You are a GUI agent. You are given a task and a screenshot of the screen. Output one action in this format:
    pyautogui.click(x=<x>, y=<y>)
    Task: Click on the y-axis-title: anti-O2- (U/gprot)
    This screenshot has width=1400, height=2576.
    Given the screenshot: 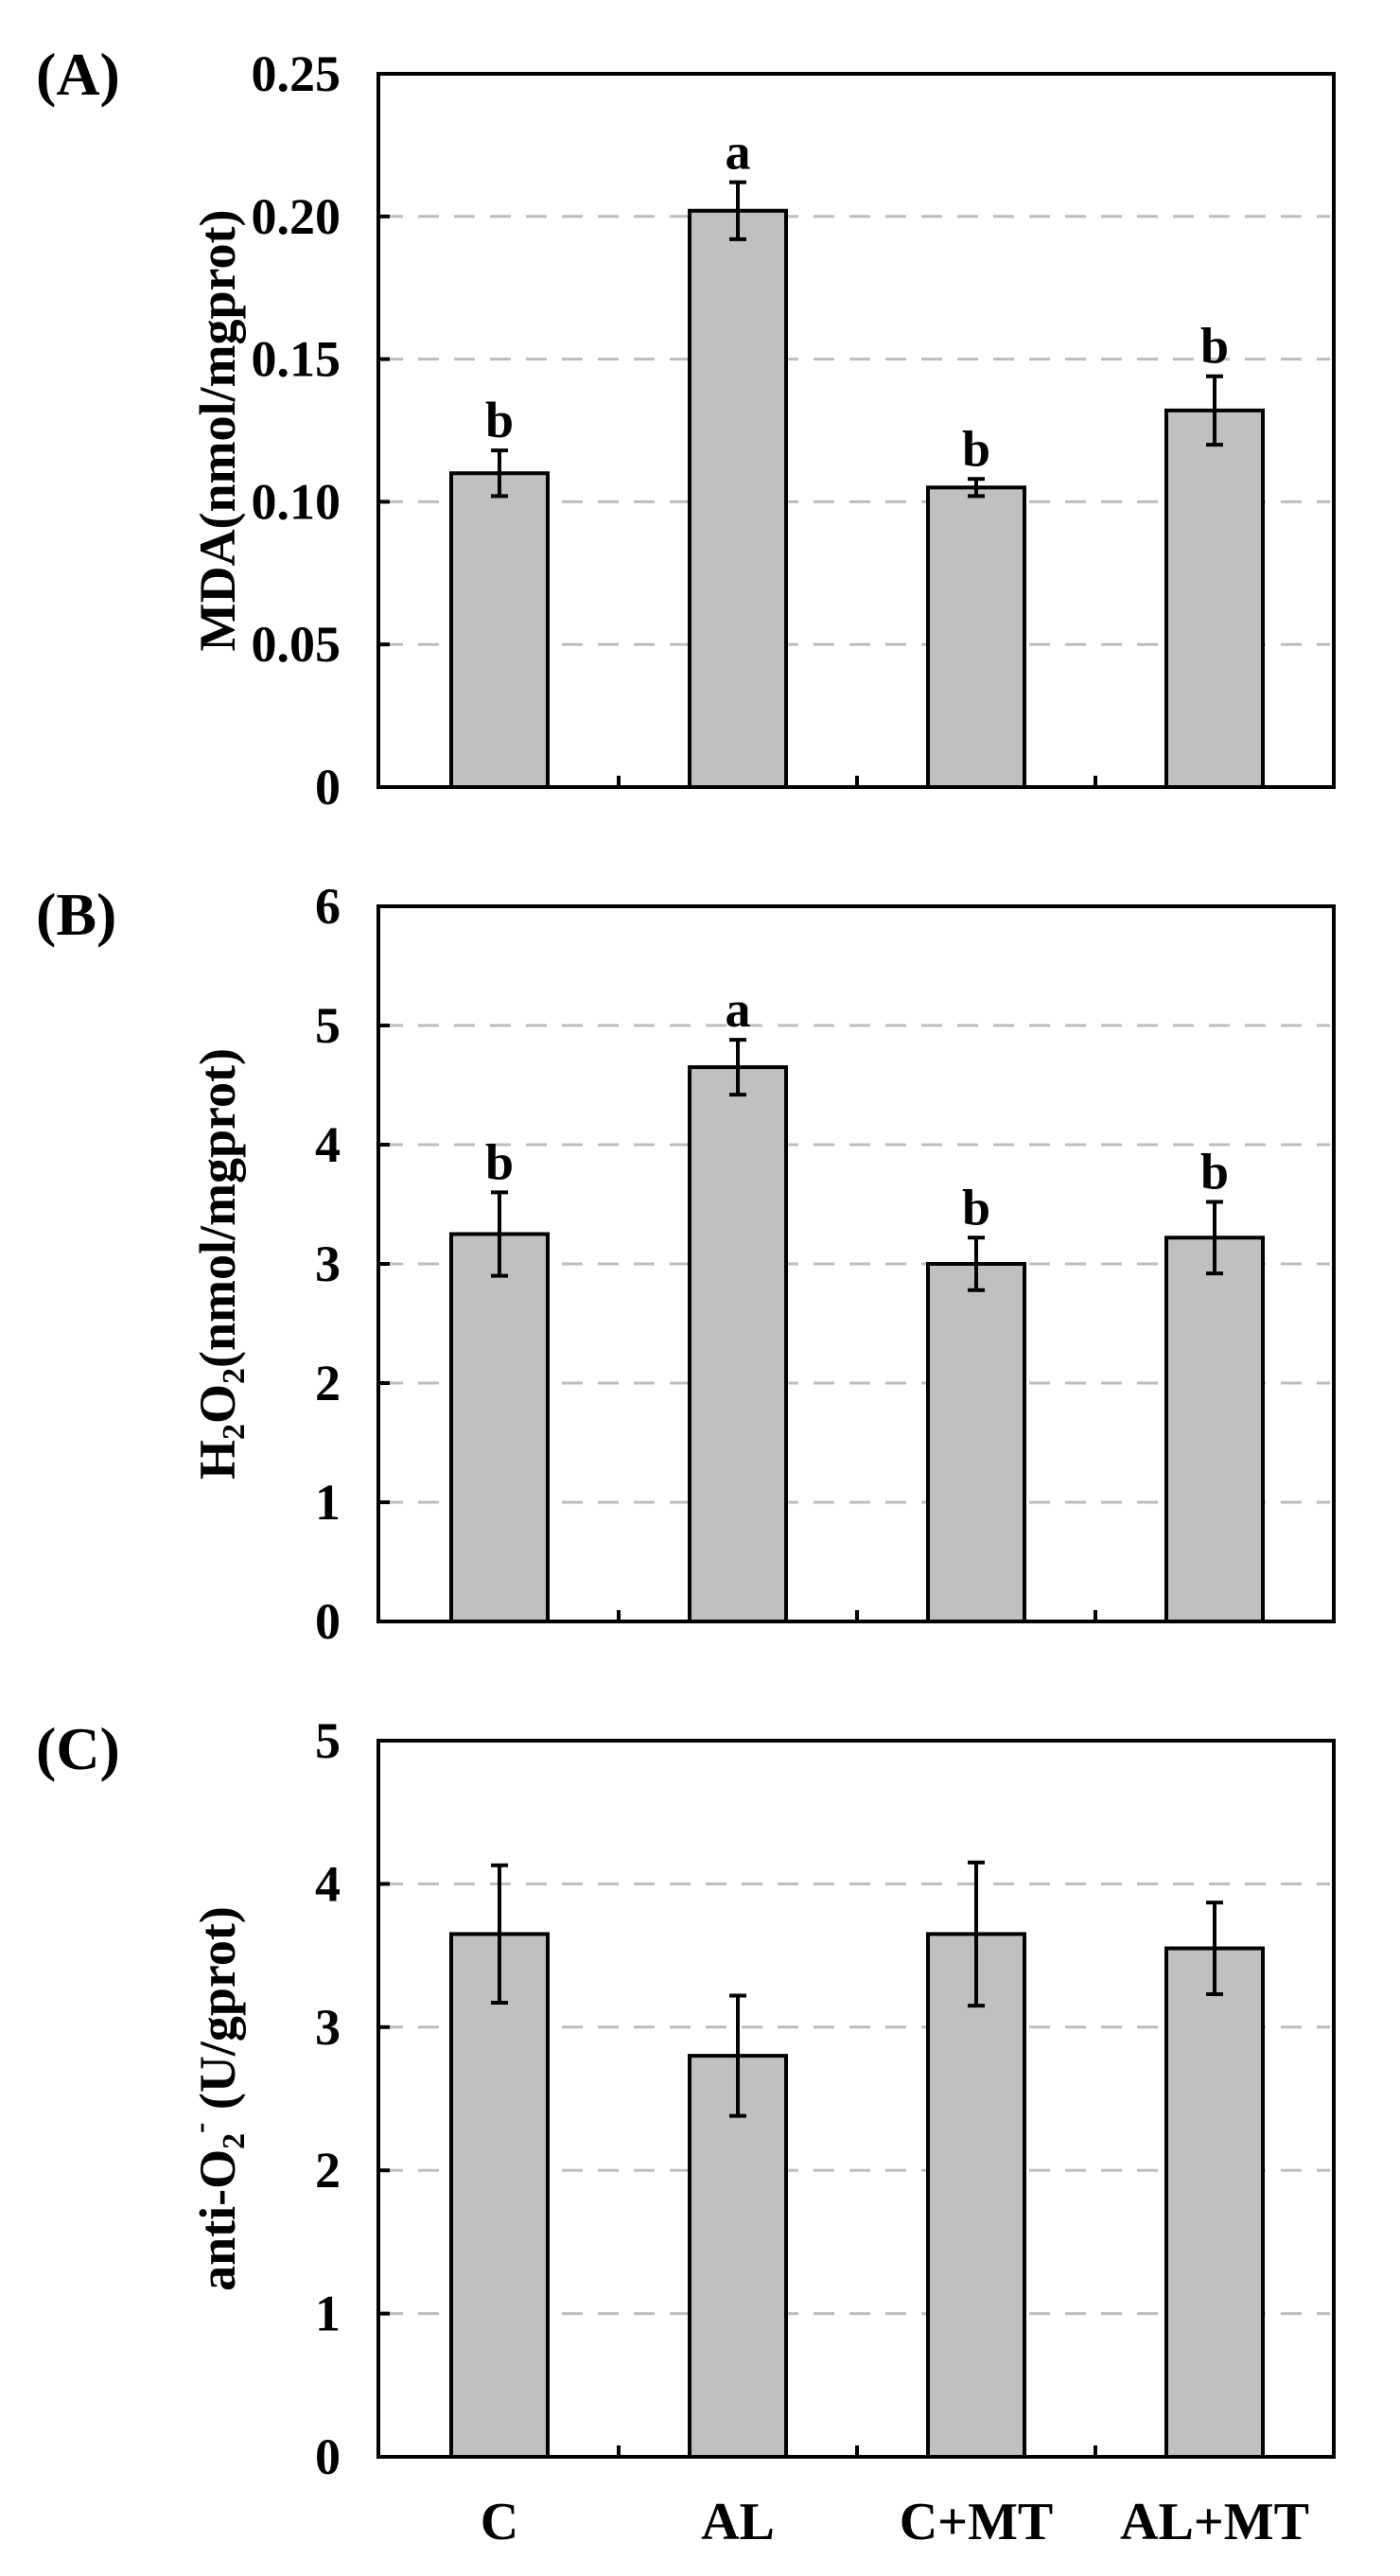 What is the action you would take?
    pyautogui.click(x=218, y=2099)
    